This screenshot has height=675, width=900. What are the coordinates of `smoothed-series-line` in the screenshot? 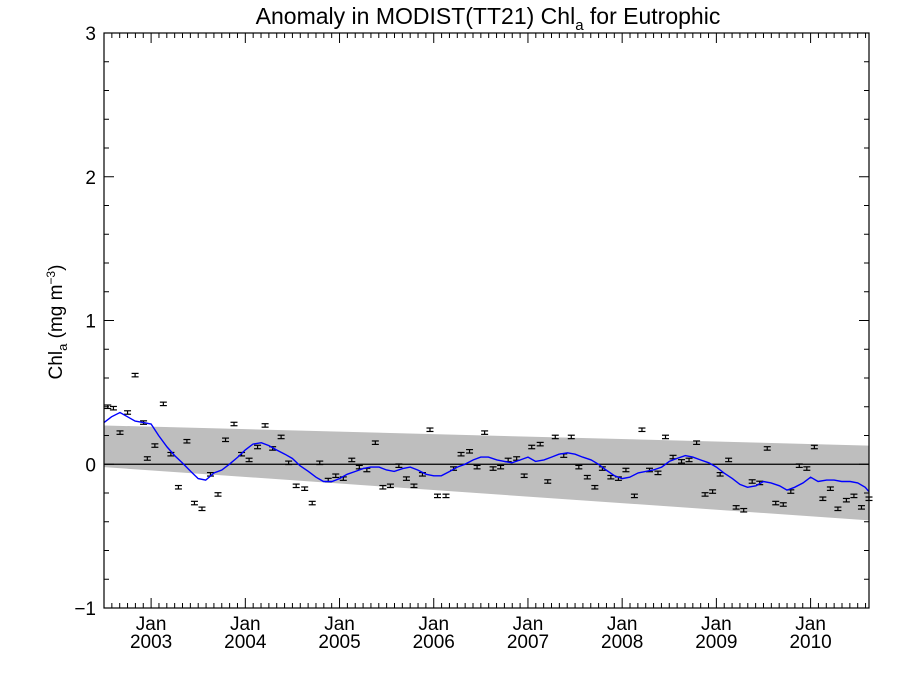 It's located at (486, 452).